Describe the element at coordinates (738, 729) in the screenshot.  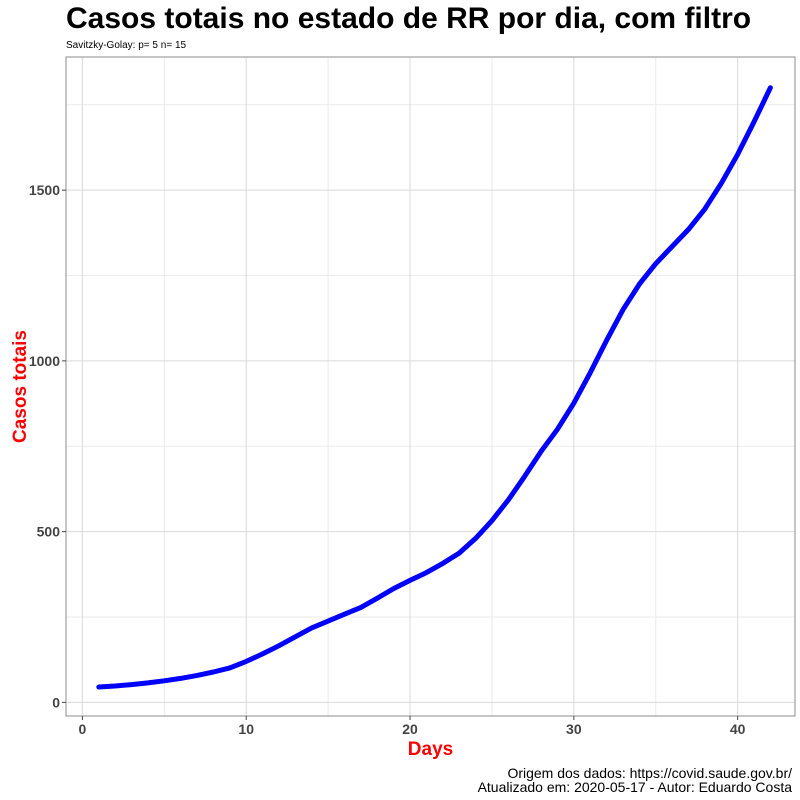
I see `x-tick-label: 40` at that location.